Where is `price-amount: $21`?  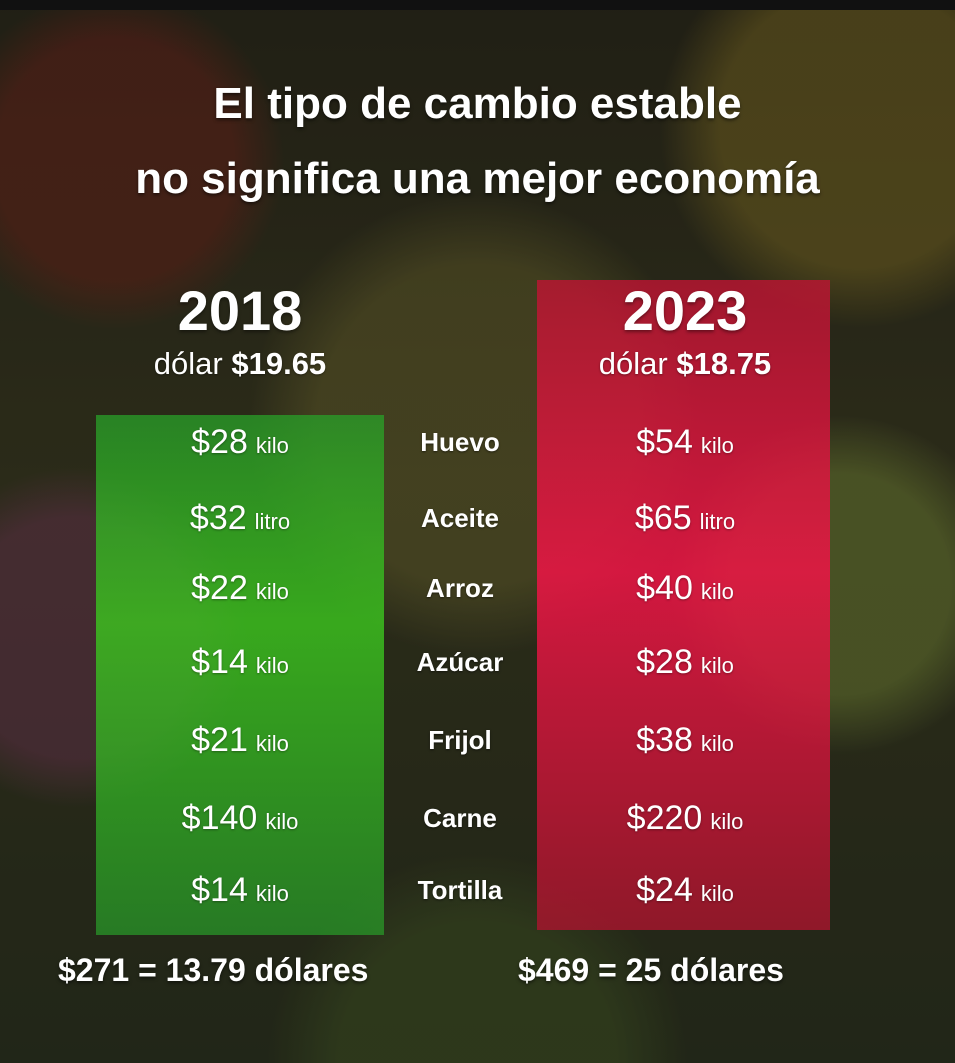
price-amount: $21 is located at coordinates (219, 740).